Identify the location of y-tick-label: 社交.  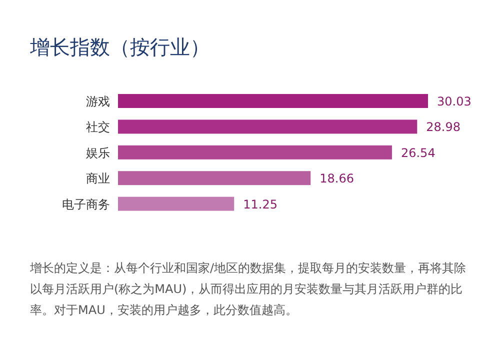
(98, 127).